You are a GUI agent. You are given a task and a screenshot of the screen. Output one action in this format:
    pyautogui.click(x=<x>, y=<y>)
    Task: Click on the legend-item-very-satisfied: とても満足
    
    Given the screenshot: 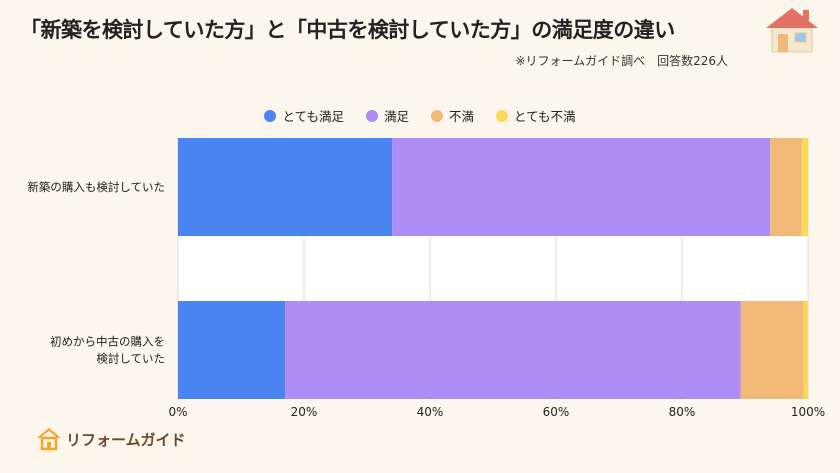 What is the action you would take?
    pyautogui.click(x=304, y=115)
    